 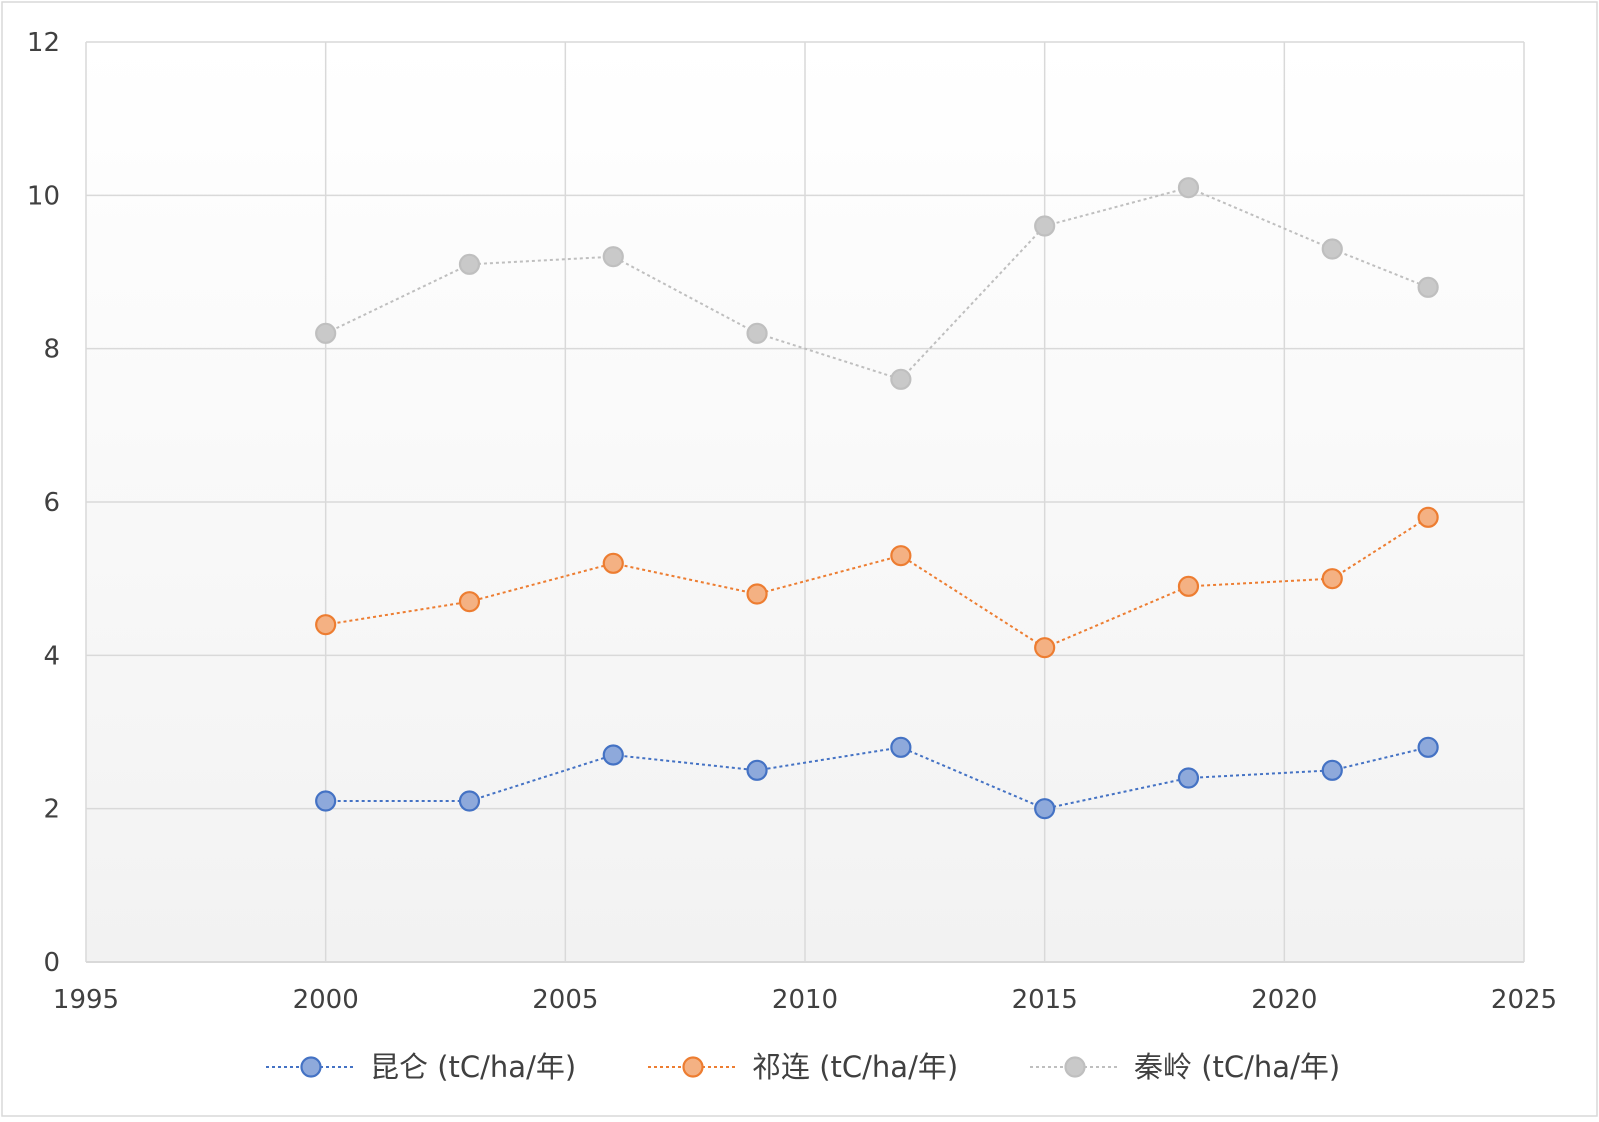 What do you see at coordinates (1524, 1000) in the screenshot?
I see `x-tick-label: 2025` at bounding box center [1524, 1000].